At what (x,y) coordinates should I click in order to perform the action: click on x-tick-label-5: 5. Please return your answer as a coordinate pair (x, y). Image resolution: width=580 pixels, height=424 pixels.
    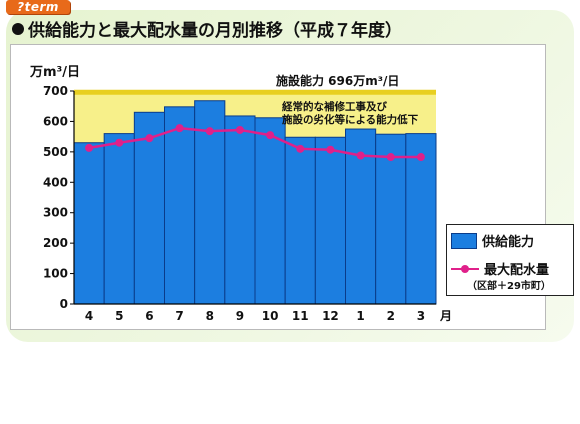
    Looking at the image, I should click on (119, 316).